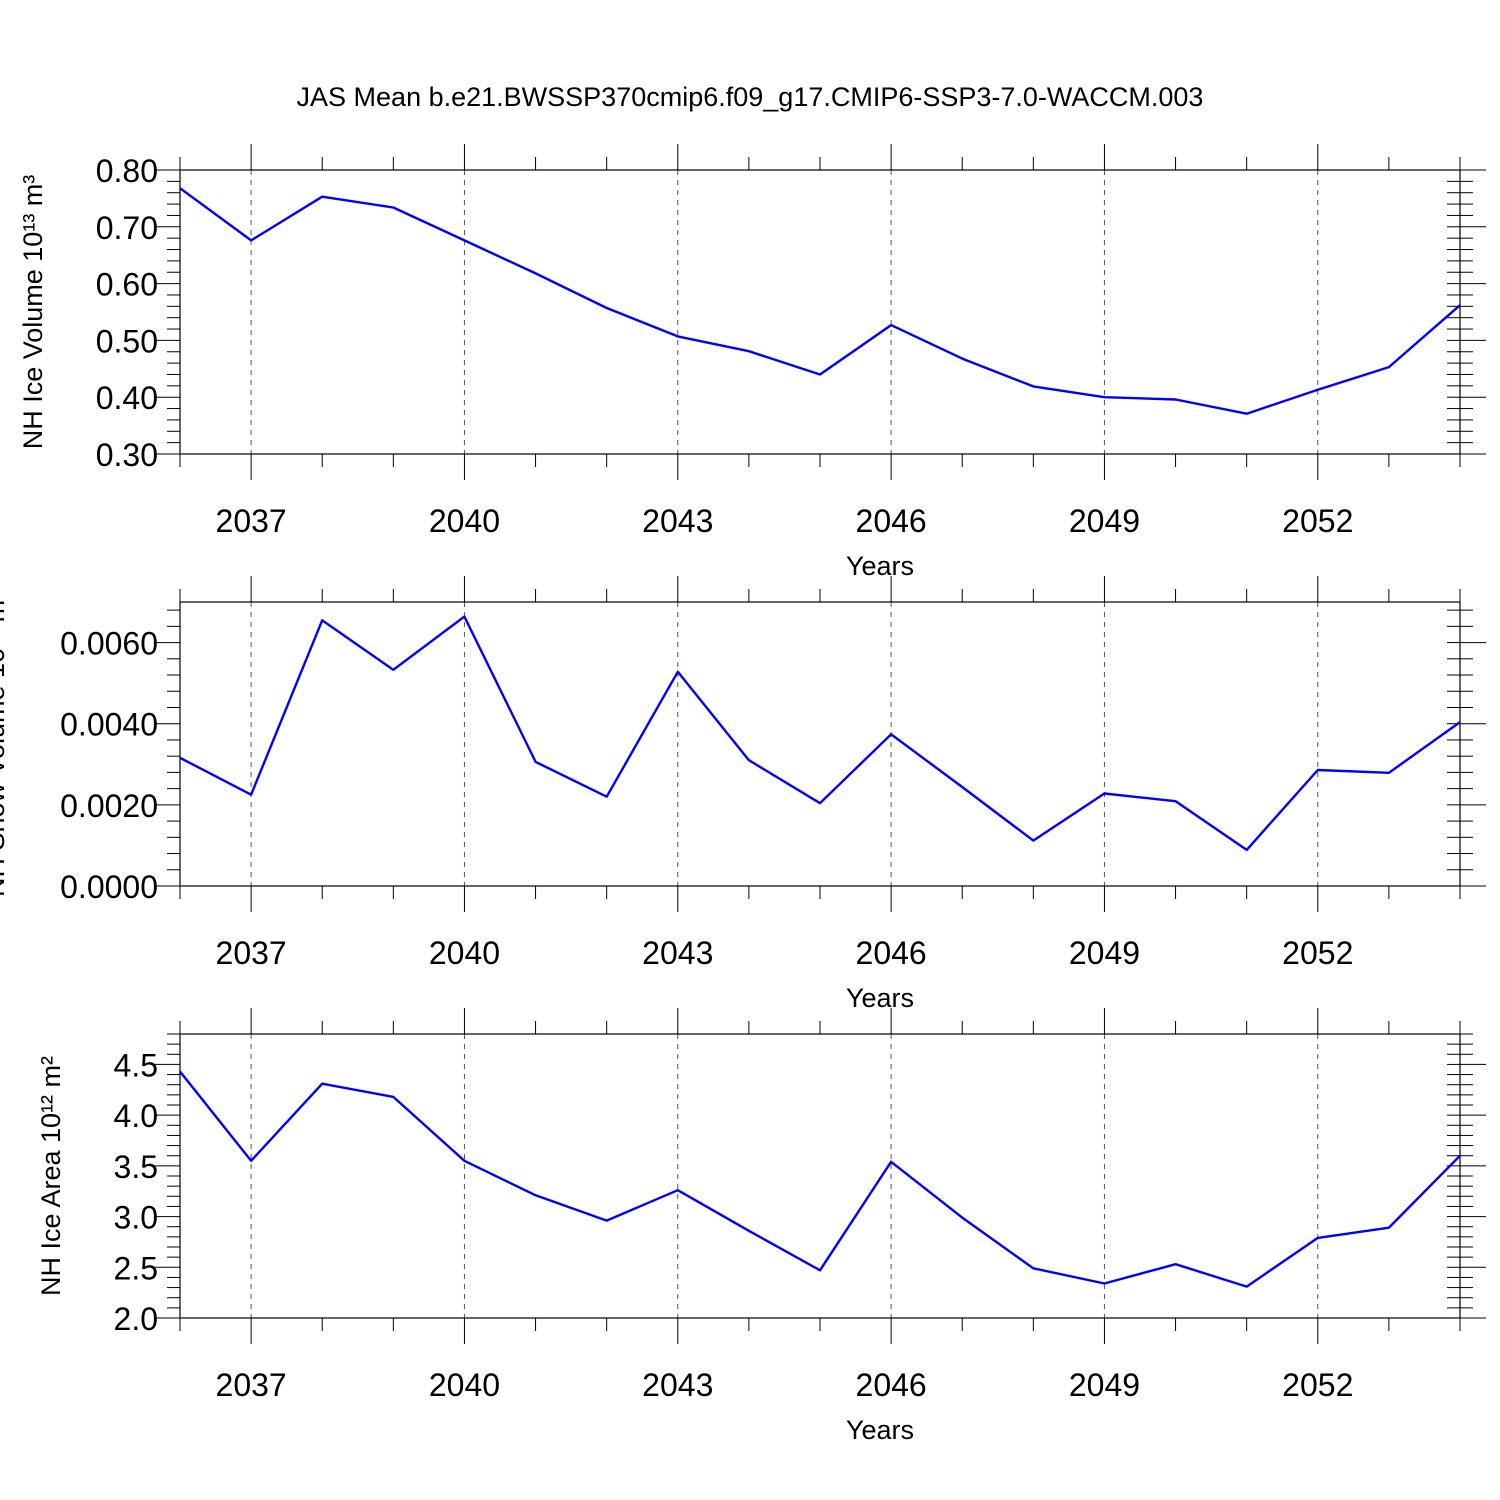 The width and height of the screenshot is (1500, 1500). Describe the element at coordinates (5, 744) in the screenshot. I see `y-axis-title: NH Snow Volume 10¹³ m³` at that location.